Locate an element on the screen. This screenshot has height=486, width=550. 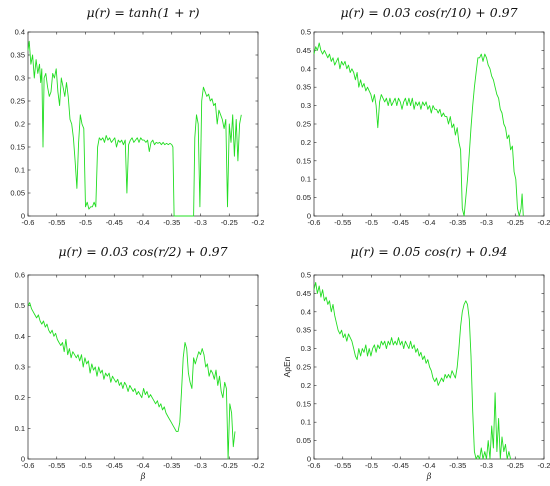
chart-title: μ(r) = 0.03 cos(r/10) + 0.97 is located at coordinates (428, 12).